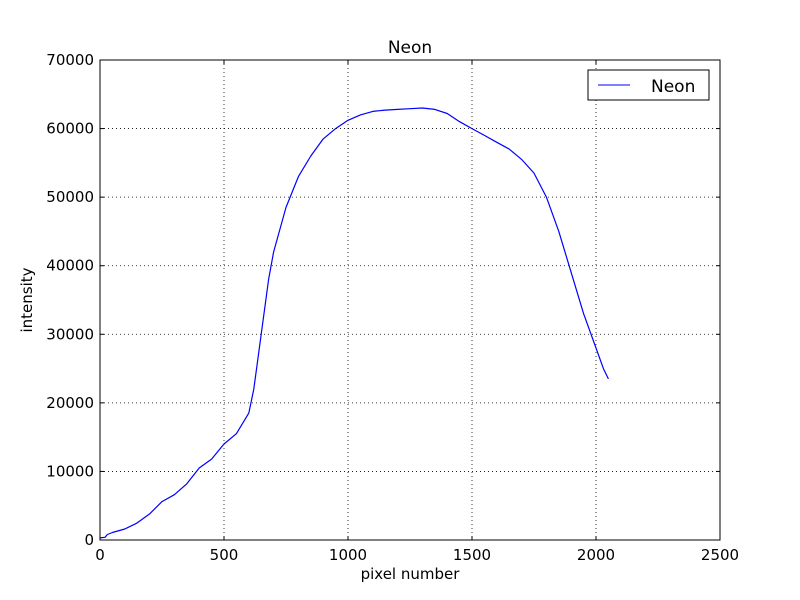  I want to click on x-tick-label: 1000, so click(348, 555).